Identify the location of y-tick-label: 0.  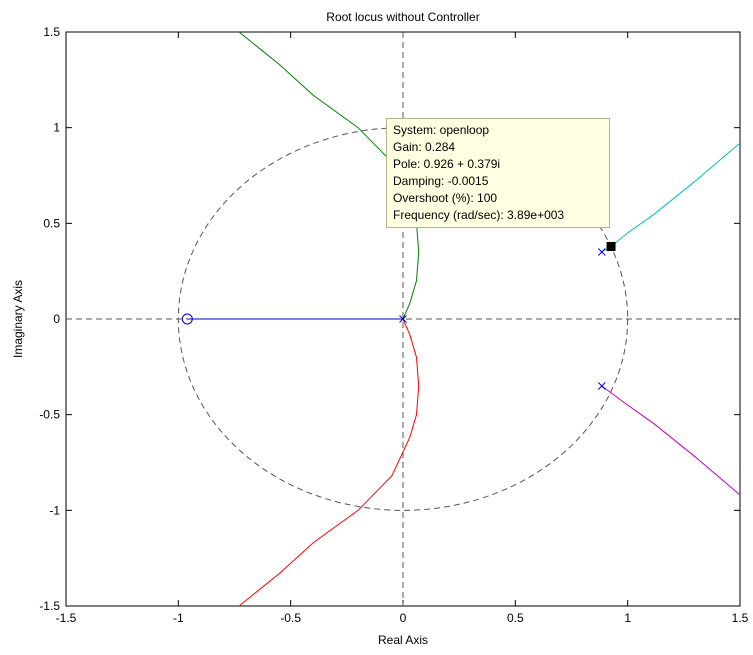
(56, 319).